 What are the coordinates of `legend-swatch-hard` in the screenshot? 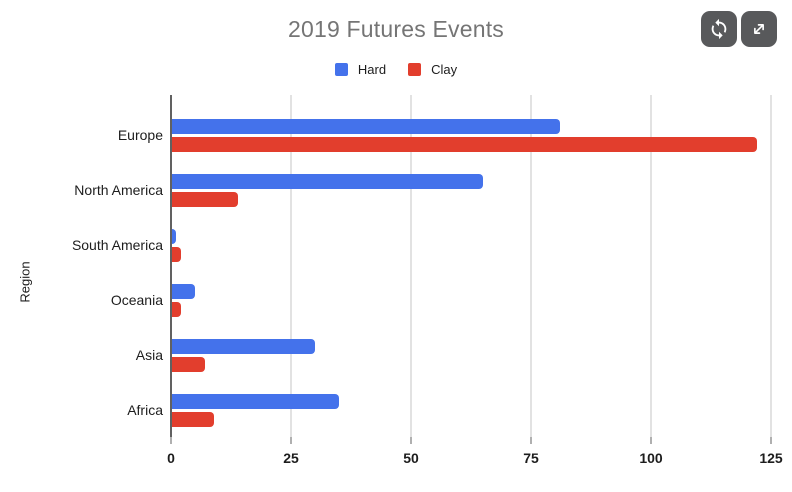 It's located at (341, 69).